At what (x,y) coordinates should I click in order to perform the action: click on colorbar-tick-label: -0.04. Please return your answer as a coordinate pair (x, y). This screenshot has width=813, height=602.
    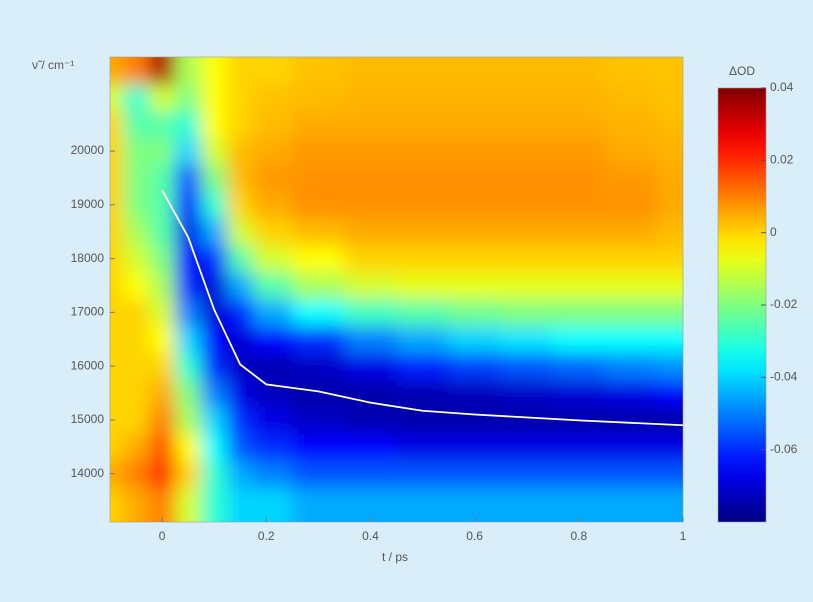
    Looking at the image, I should click on (784, 377).